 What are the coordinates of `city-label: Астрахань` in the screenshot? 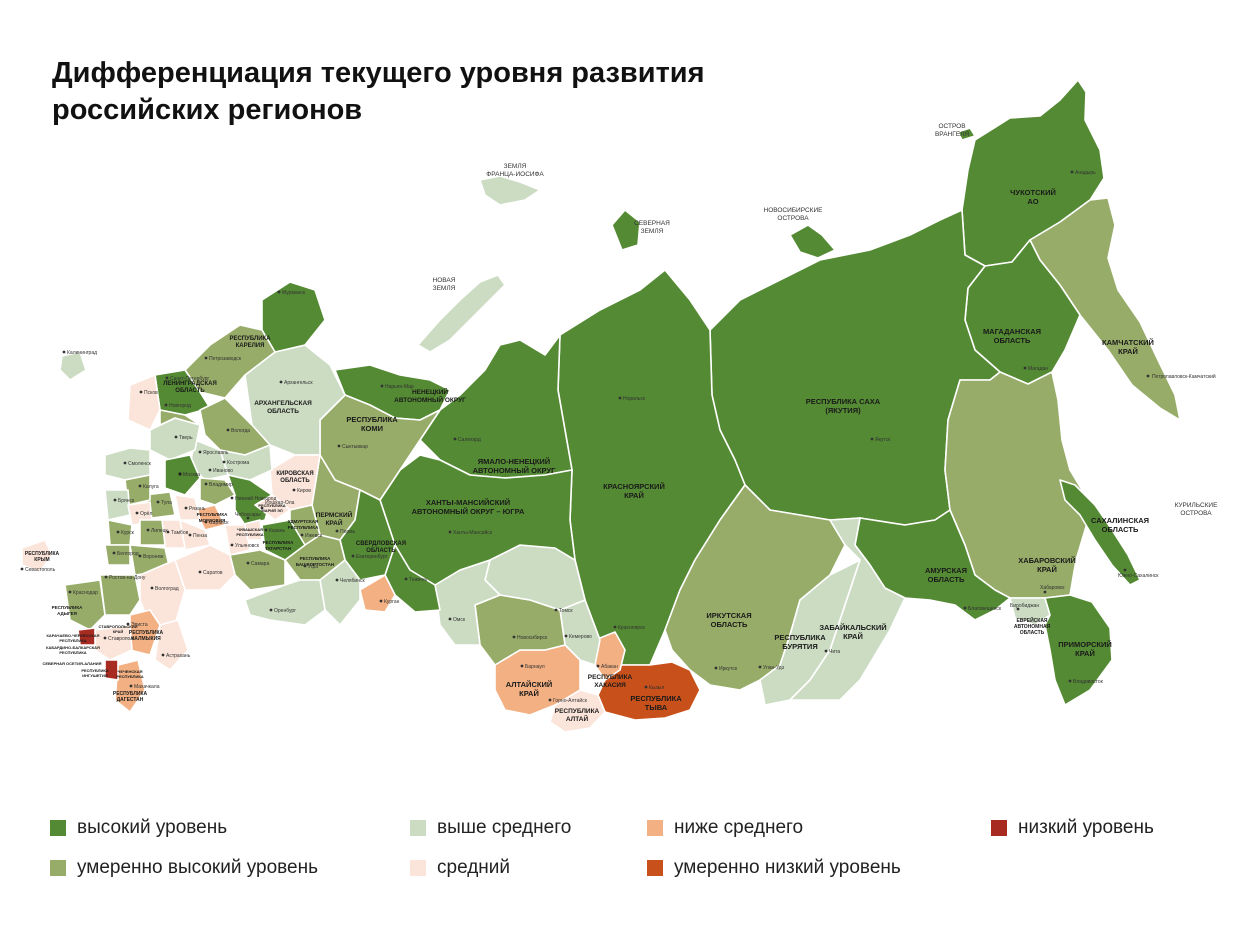 It's located at (178, 656).